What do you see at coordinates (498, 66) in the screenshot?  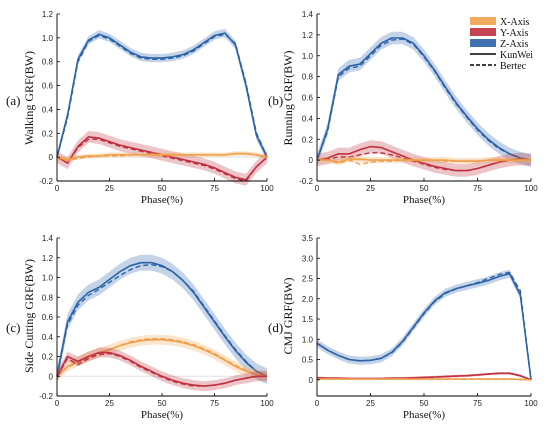 I see `legend-item-bertec: Bertec` at bounding box center [498, 66].